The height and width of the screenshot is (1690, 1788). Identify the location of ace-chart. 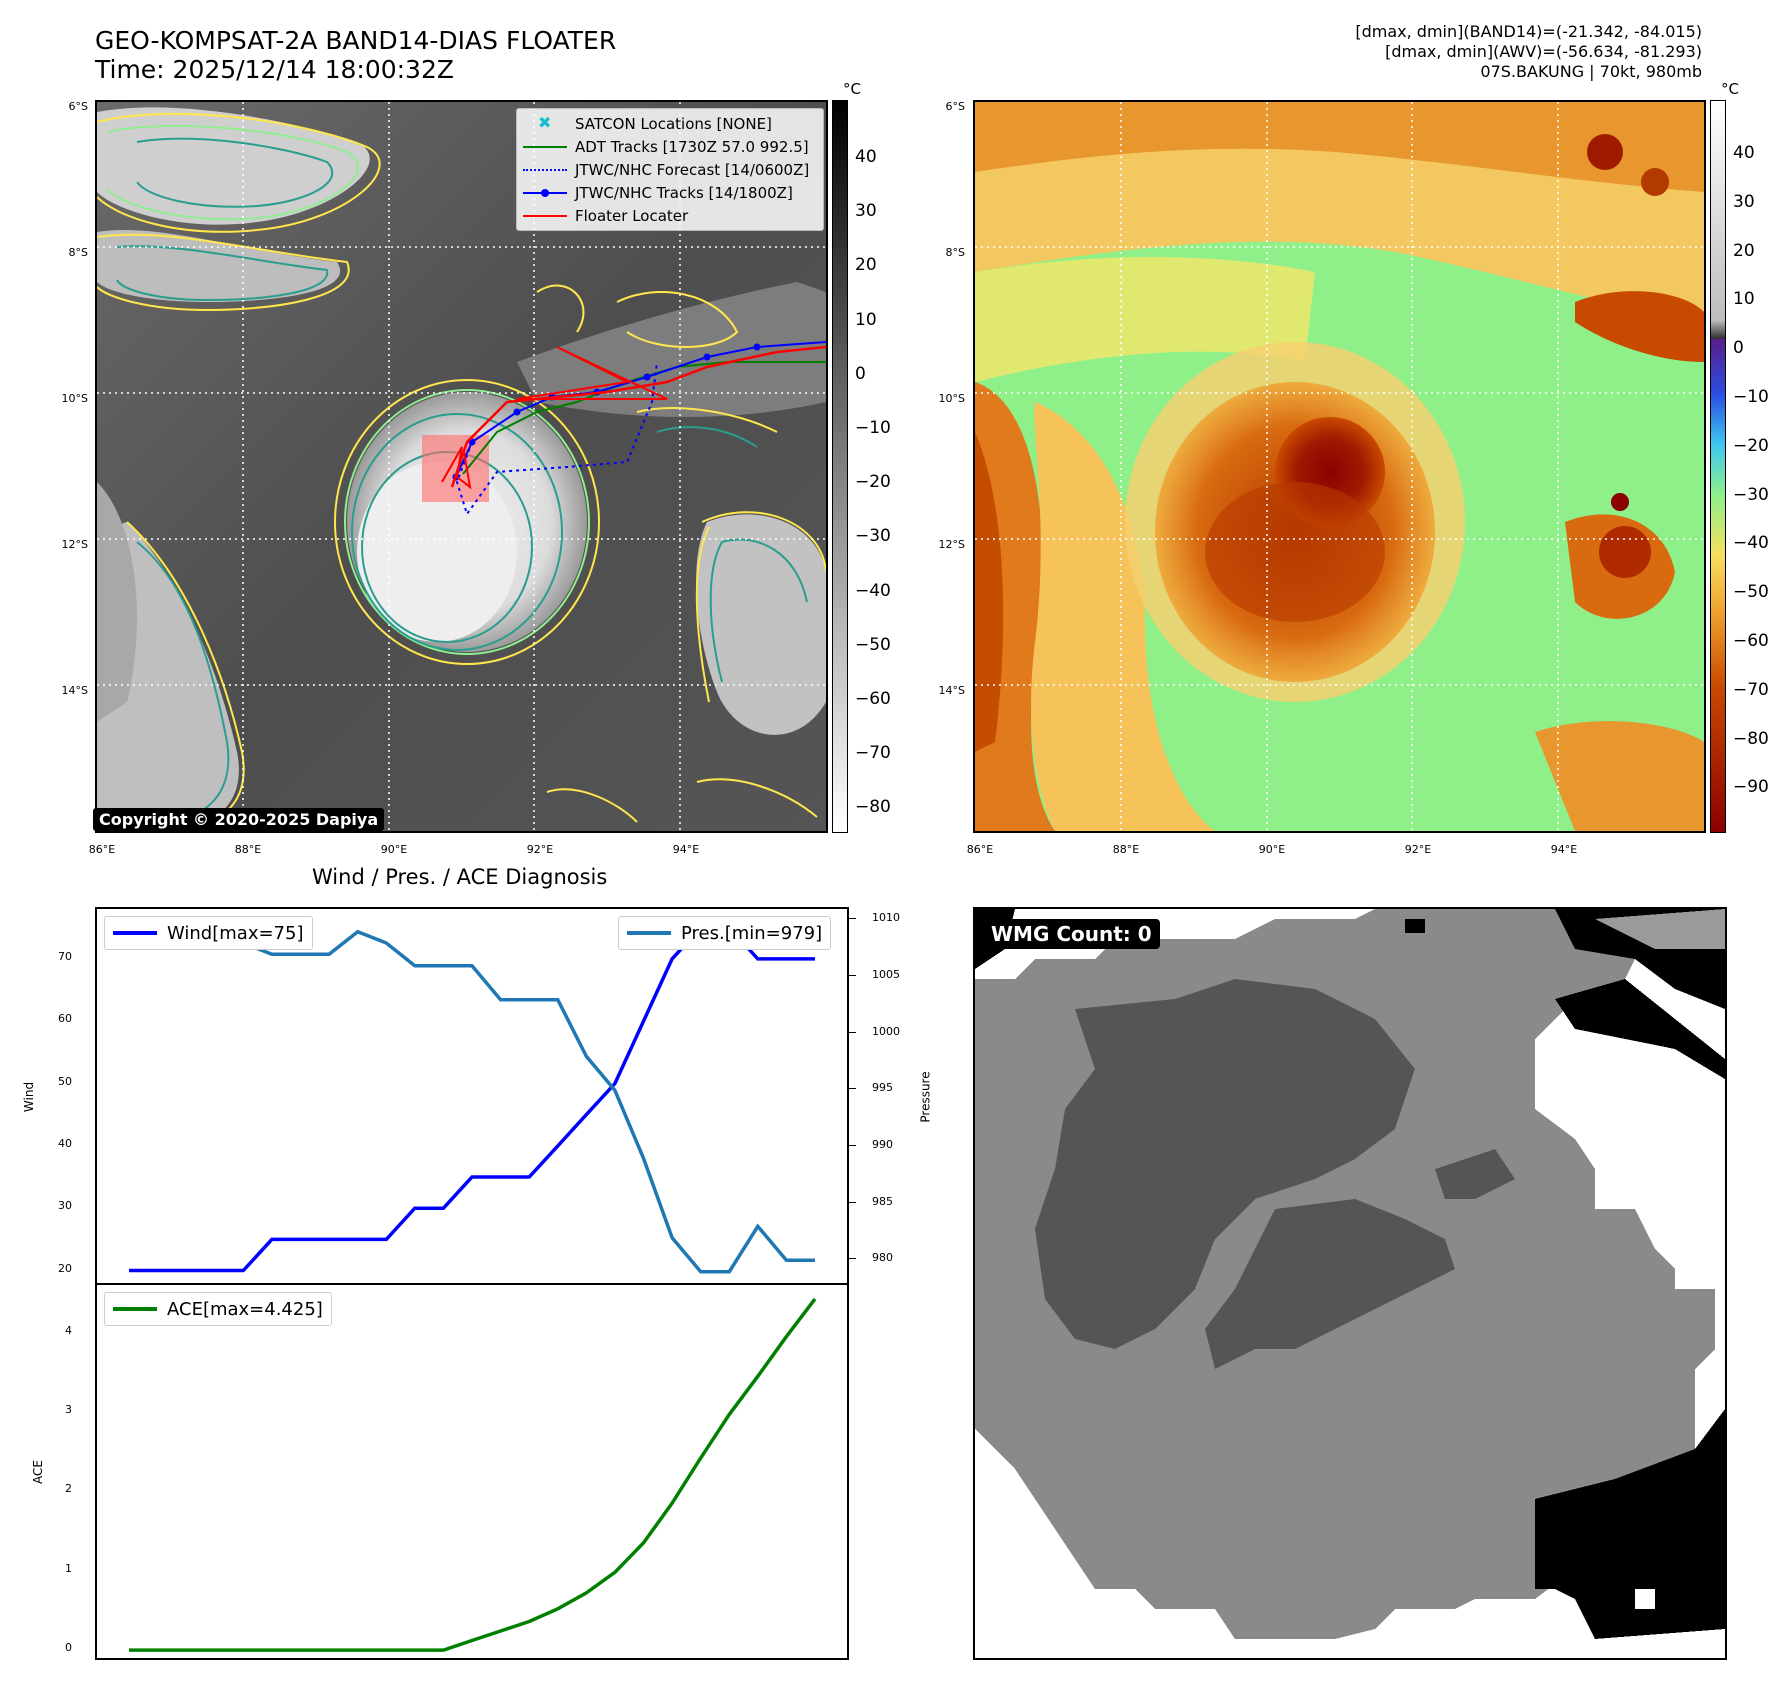
(472, 1471).